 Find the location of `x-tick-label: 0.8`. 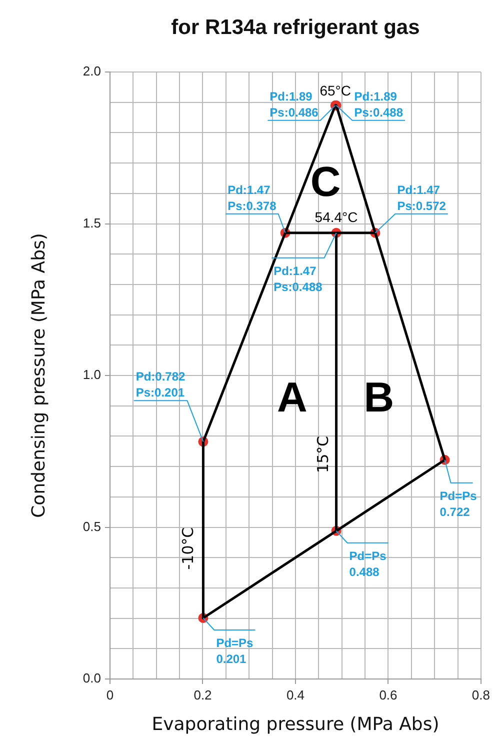

x-tick-label: 0.8 is located at coordinates (481, 694).